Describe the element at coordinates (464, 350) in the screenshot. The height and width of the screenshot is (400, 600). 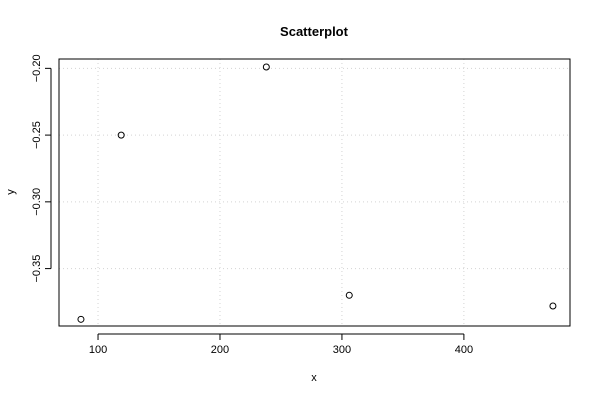
I see `x-tick-label: 400` at that location.